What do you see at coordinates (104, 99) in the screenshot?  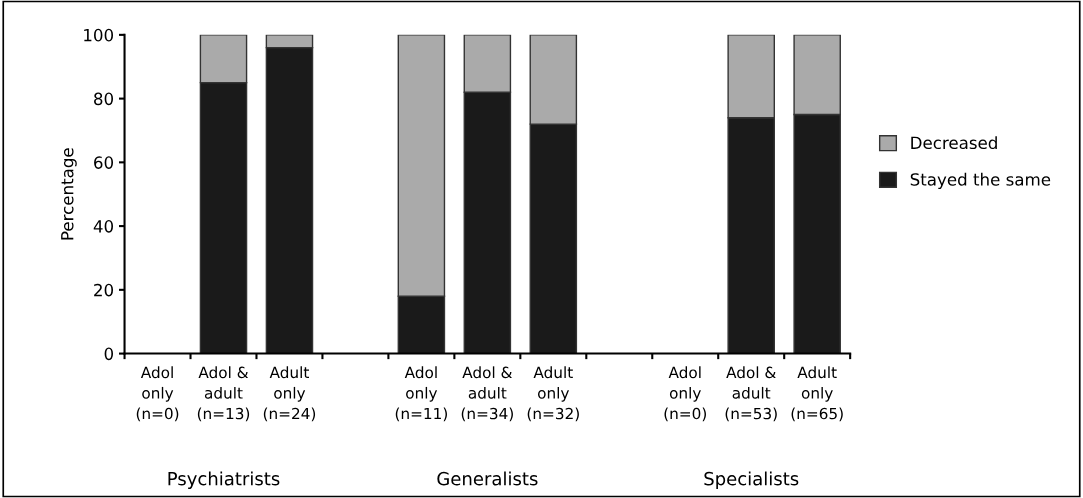 I see `y-tick-label: 80` at bounding box center [104, 99].